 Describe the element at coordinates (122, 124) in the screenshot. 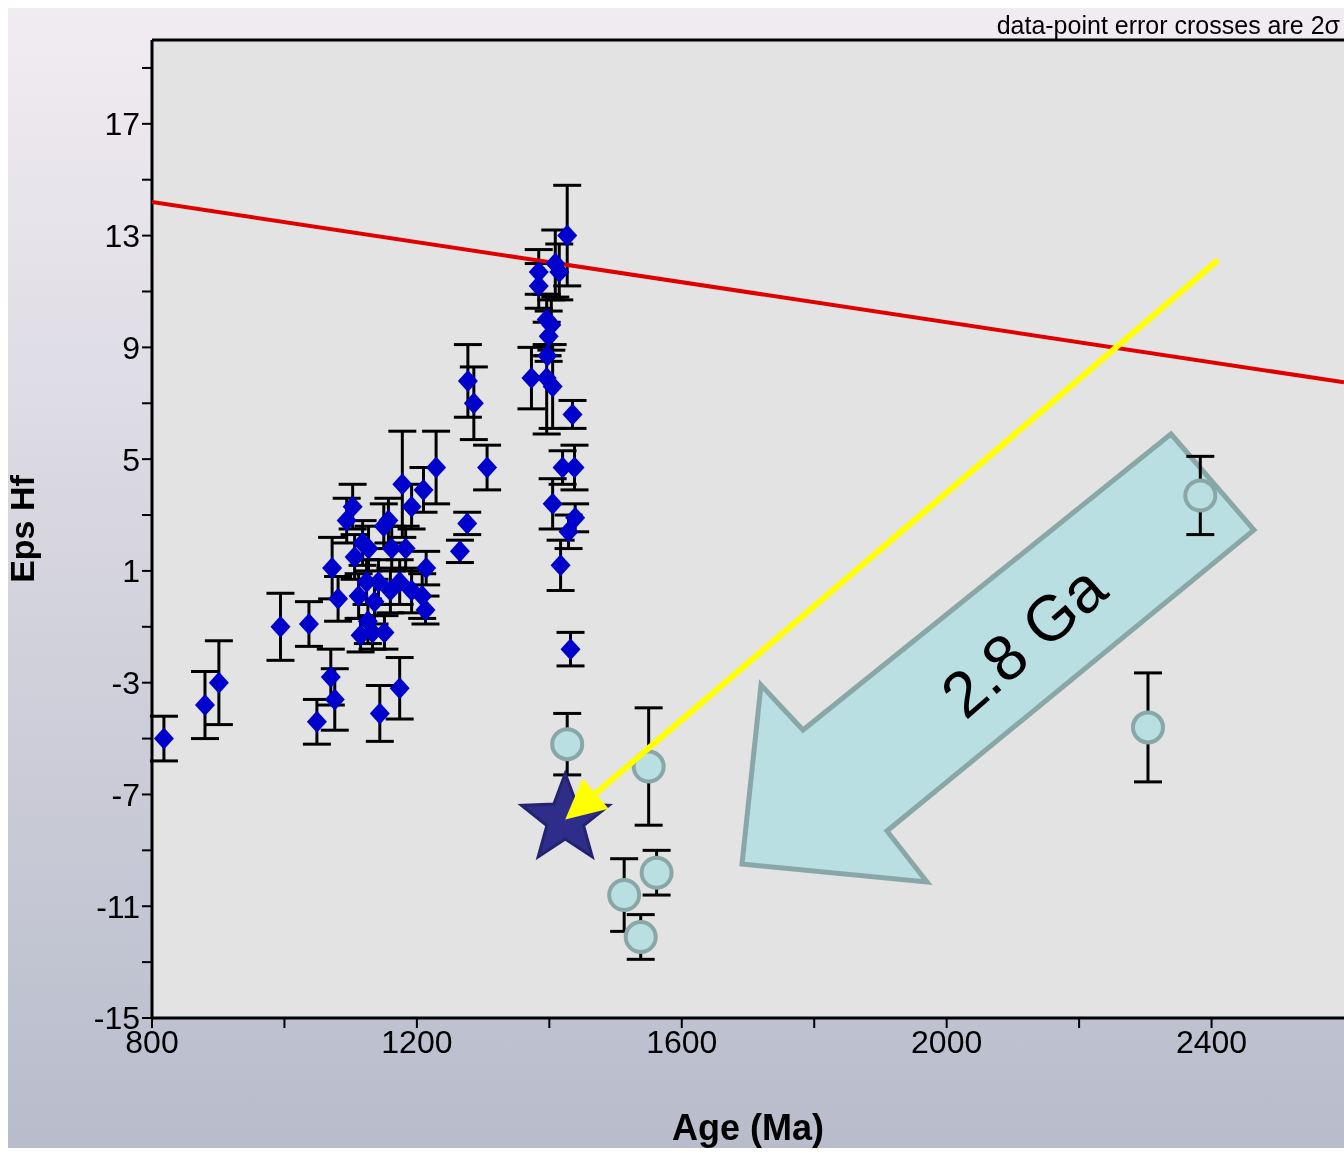

I see `y-tick-label: 17` at that location.